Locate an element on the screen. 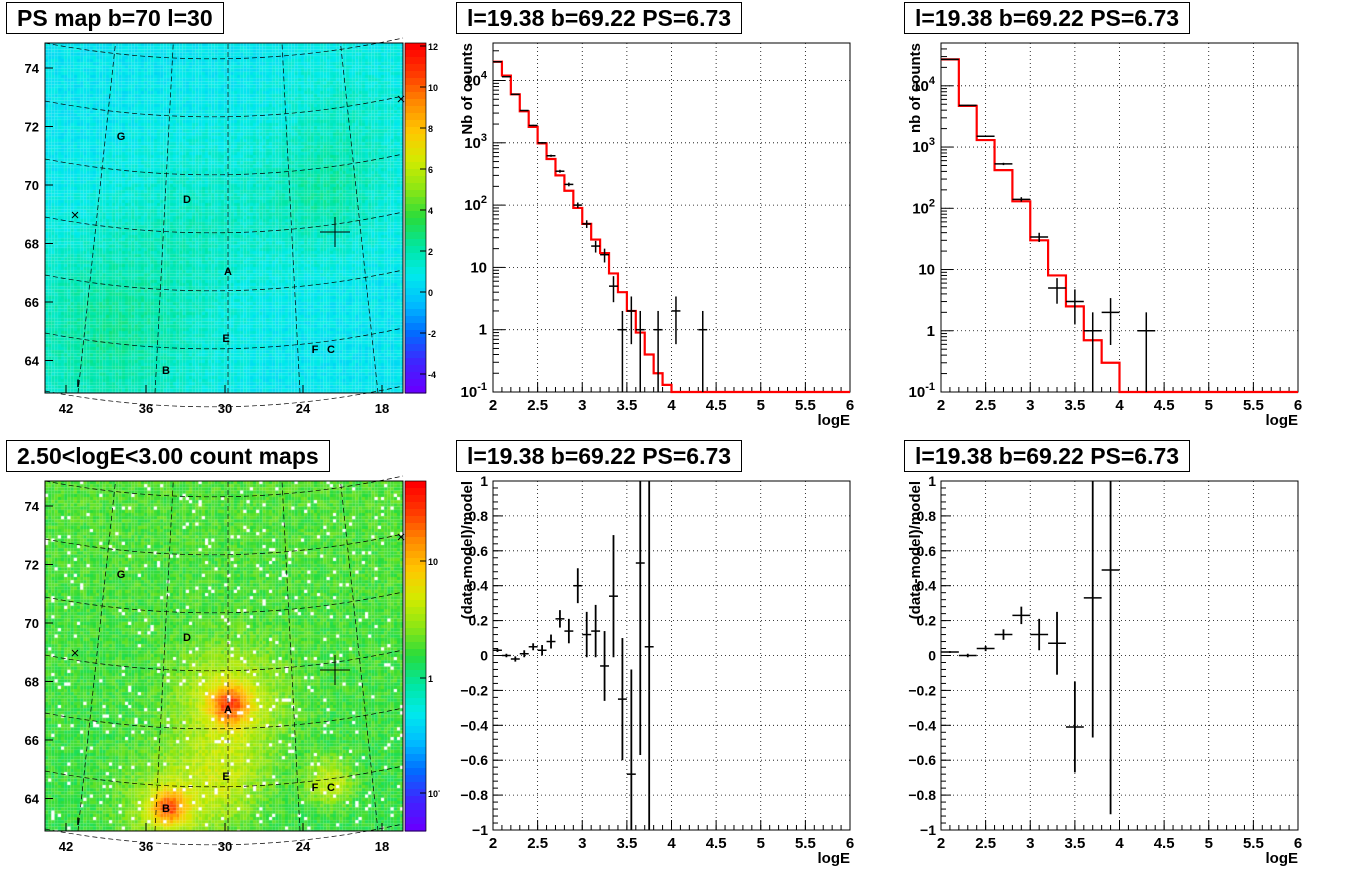 This screenshot has width=1348, height=876. map-x-tick-label: 30 is located at coordinates (225, 846).